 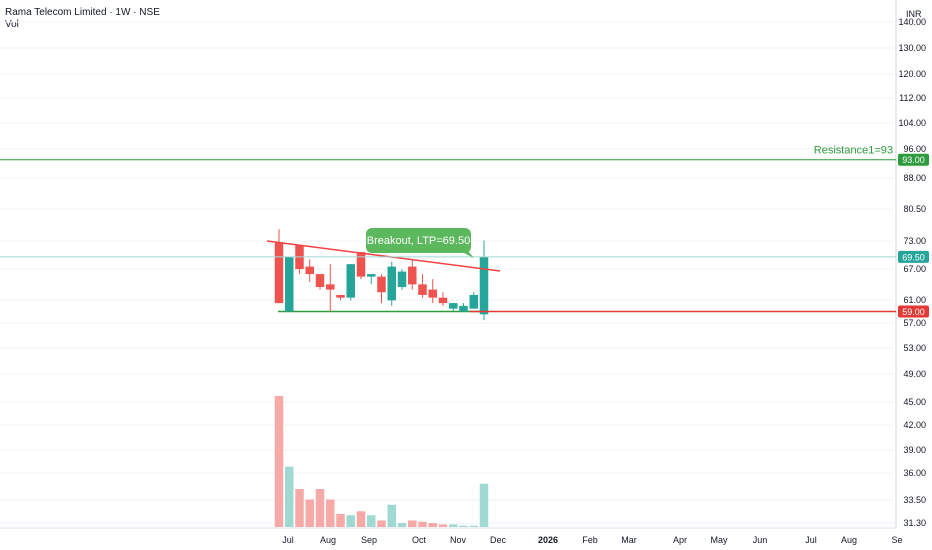 I want to click on price-tick-label: 80.50, so click(x=914, y=209).